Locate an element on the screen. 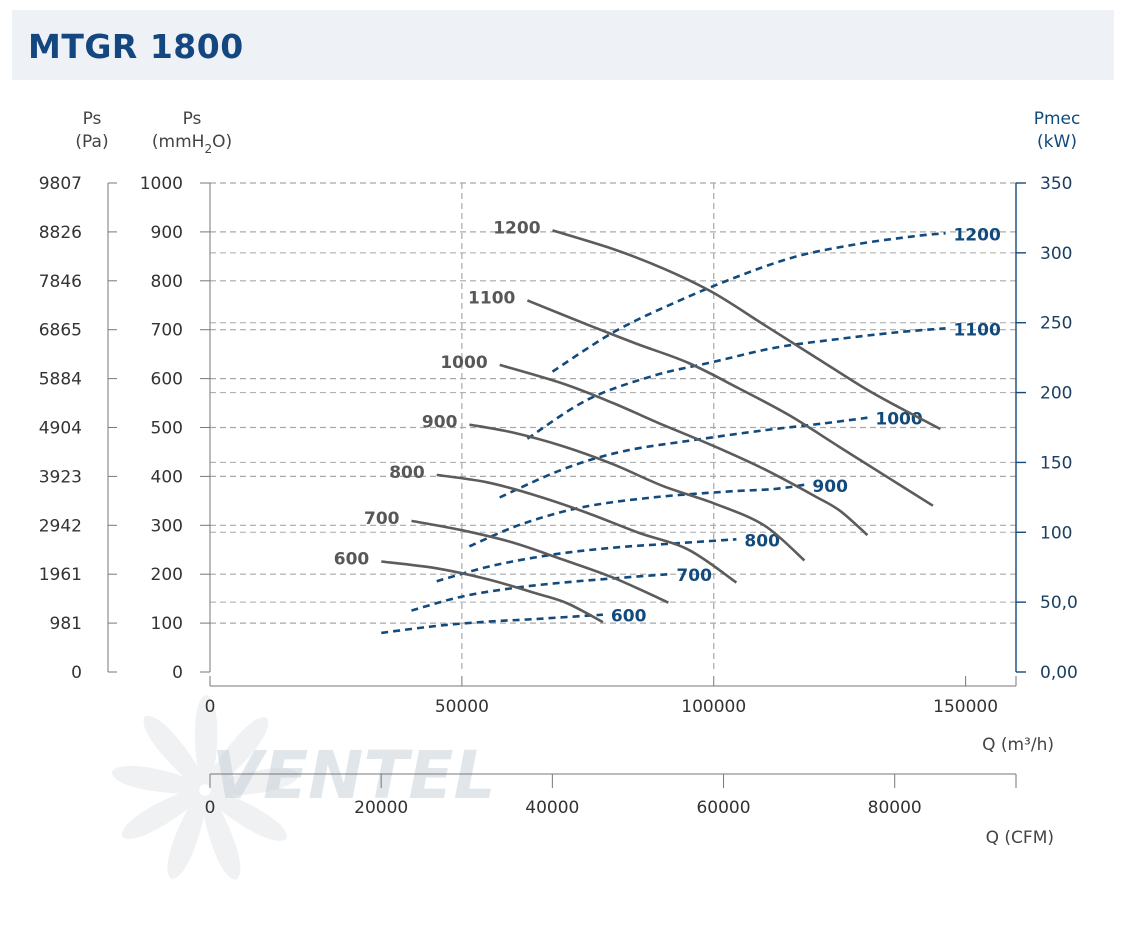  tick-label-mmh2o: 200 is located at coordinates (167, 575).